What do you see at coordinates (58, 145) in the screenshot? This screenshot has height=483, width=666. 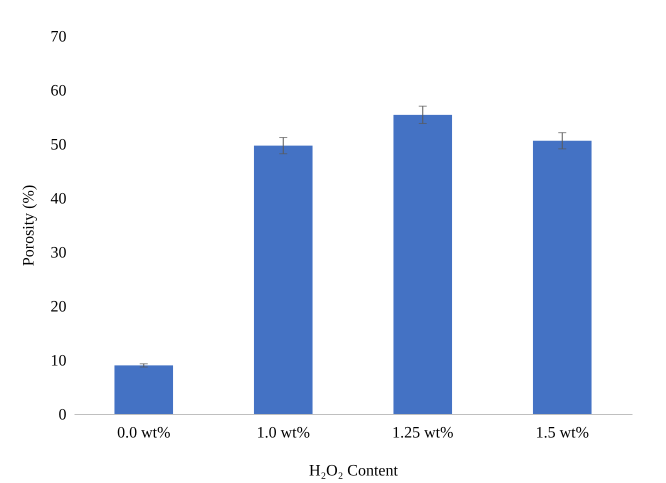 I see `y-tick-label: 50` at bounding box center [58, 145].